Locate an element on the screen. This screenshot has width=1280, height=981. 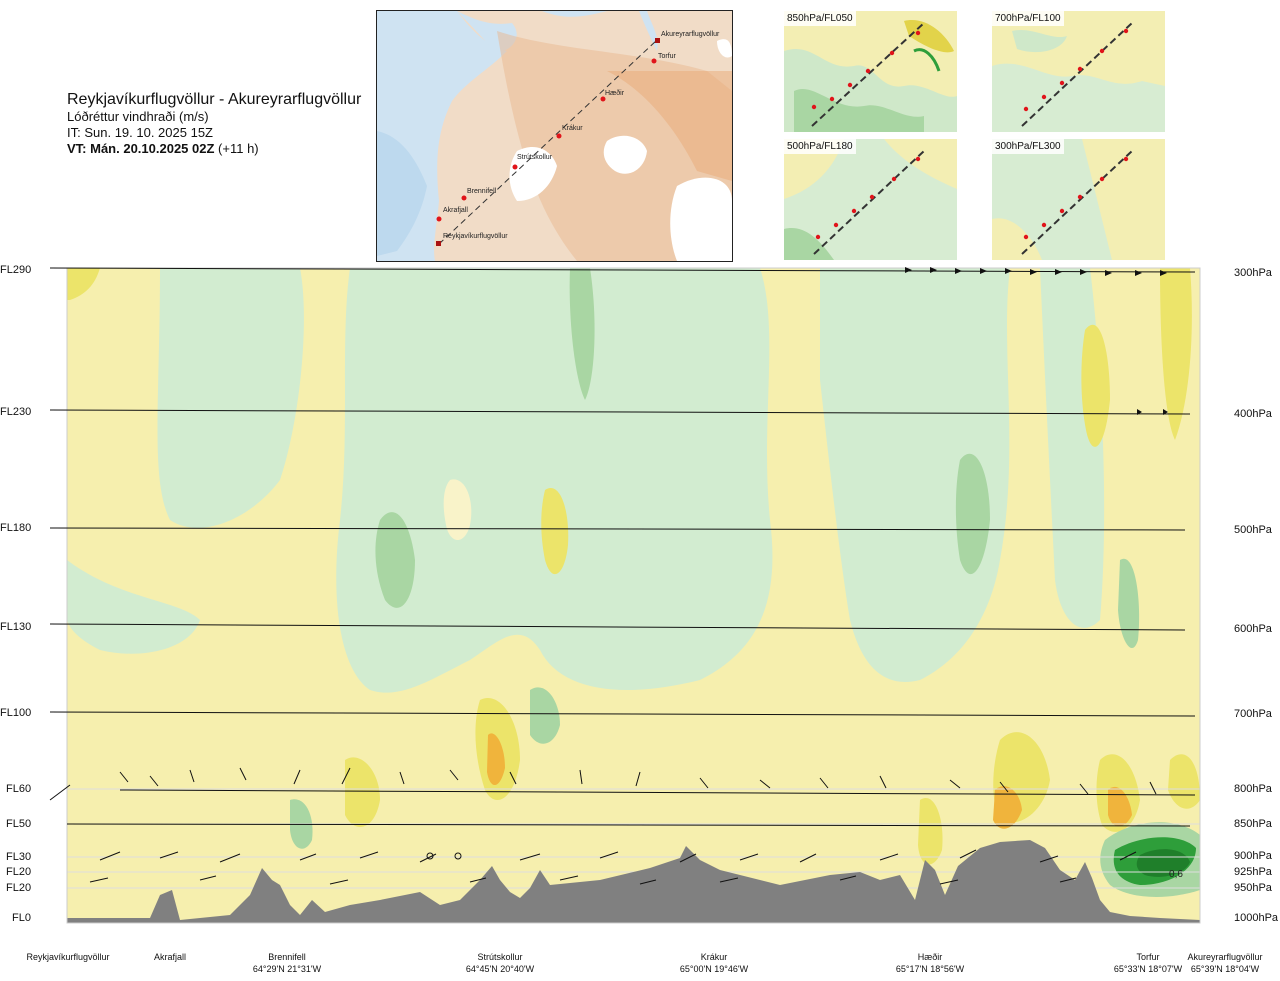
station-name: Brennifell is located at coordinates (287, 957).